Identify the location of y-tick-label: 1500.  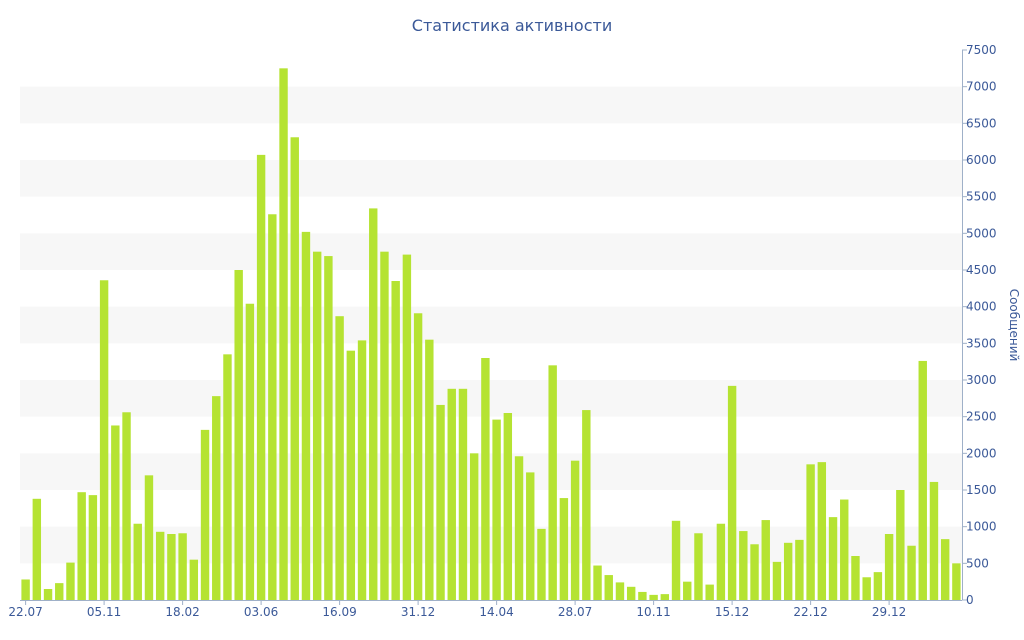
(981, 490).